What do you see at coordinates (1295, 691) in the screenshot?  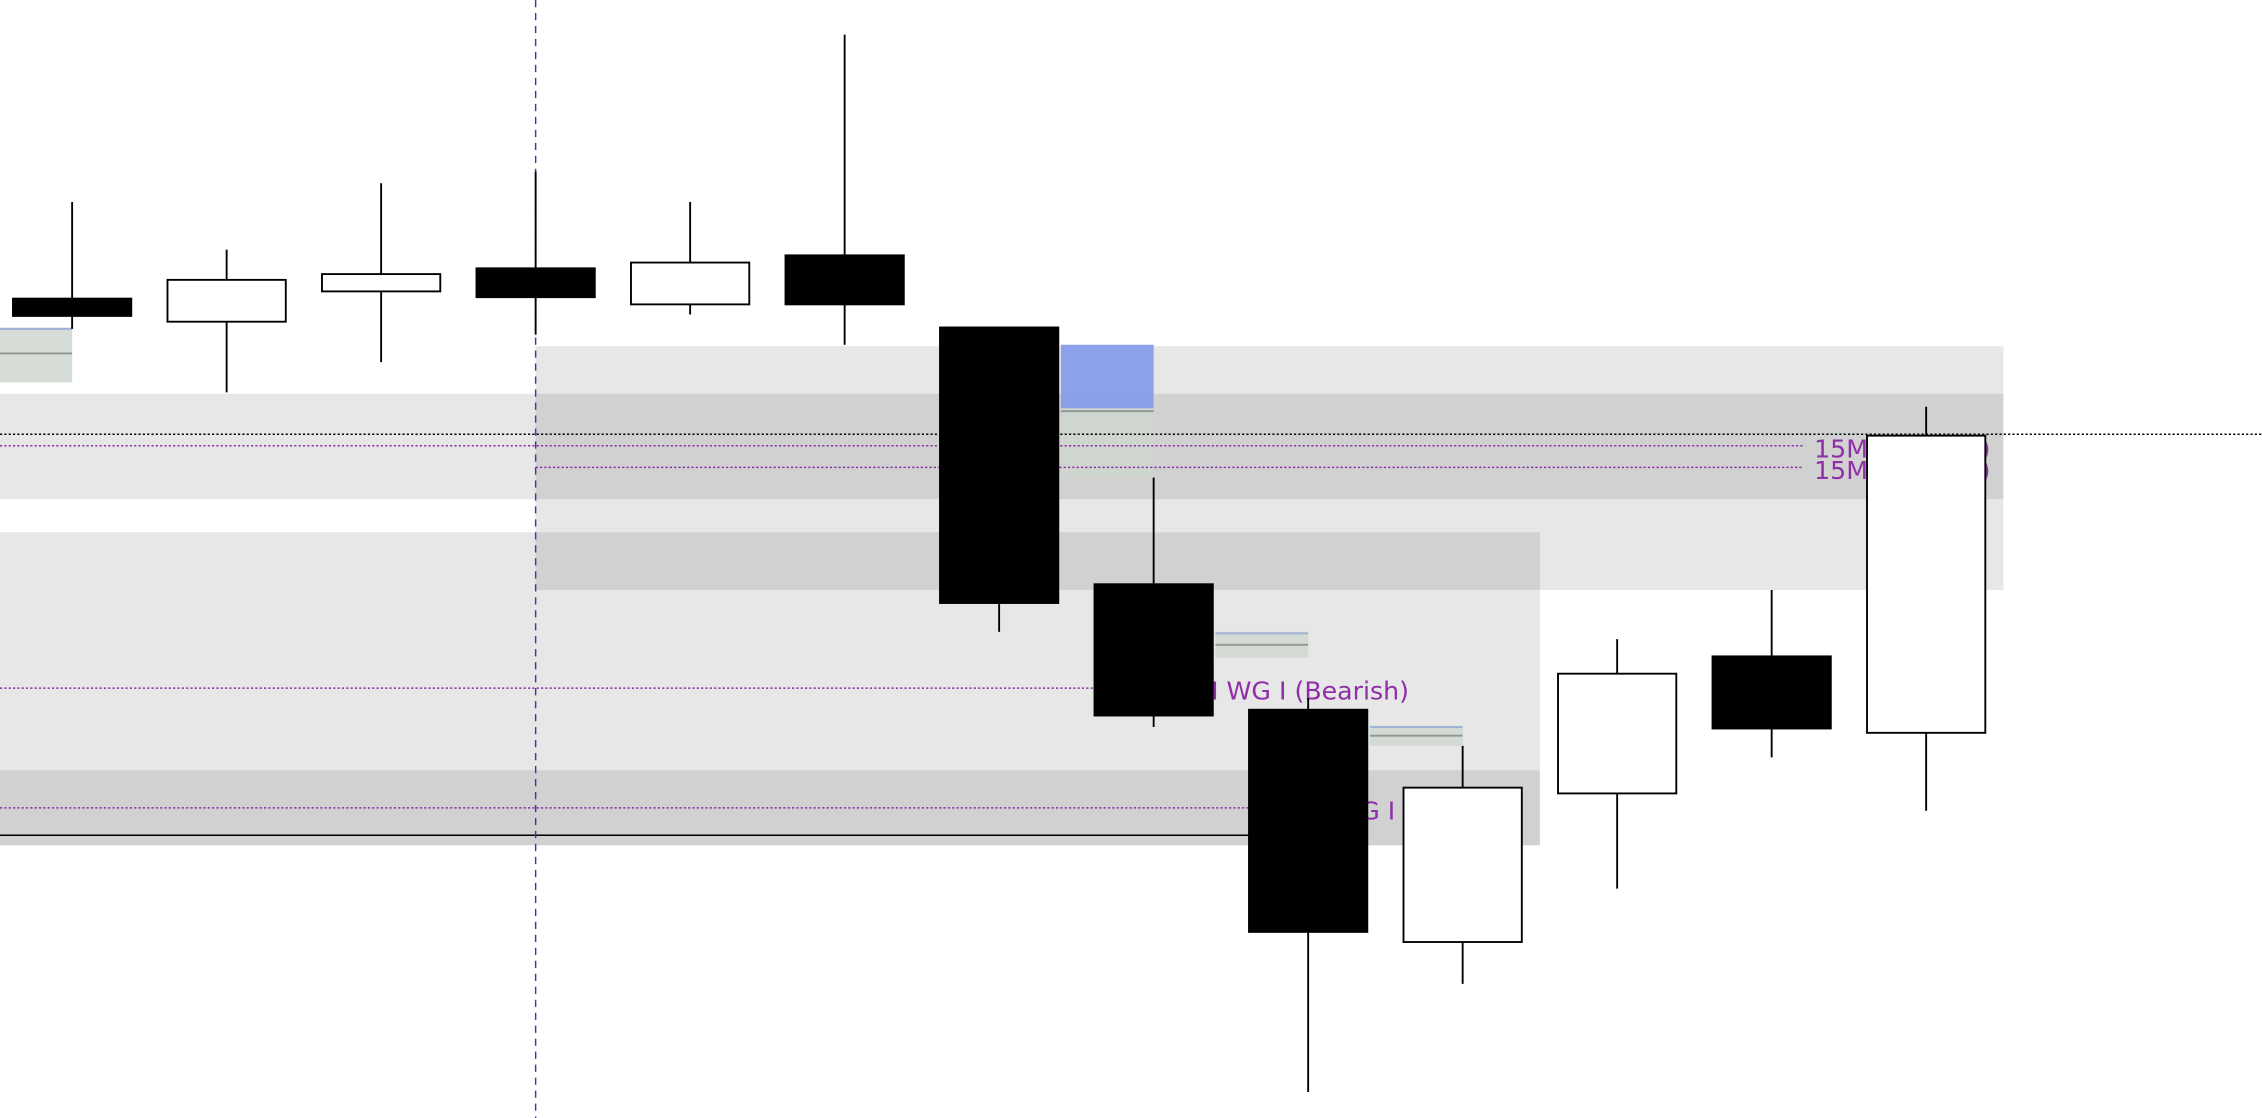 I see `level-label: 5M WG I (Bearish)` at bounding box center [1295, 691].